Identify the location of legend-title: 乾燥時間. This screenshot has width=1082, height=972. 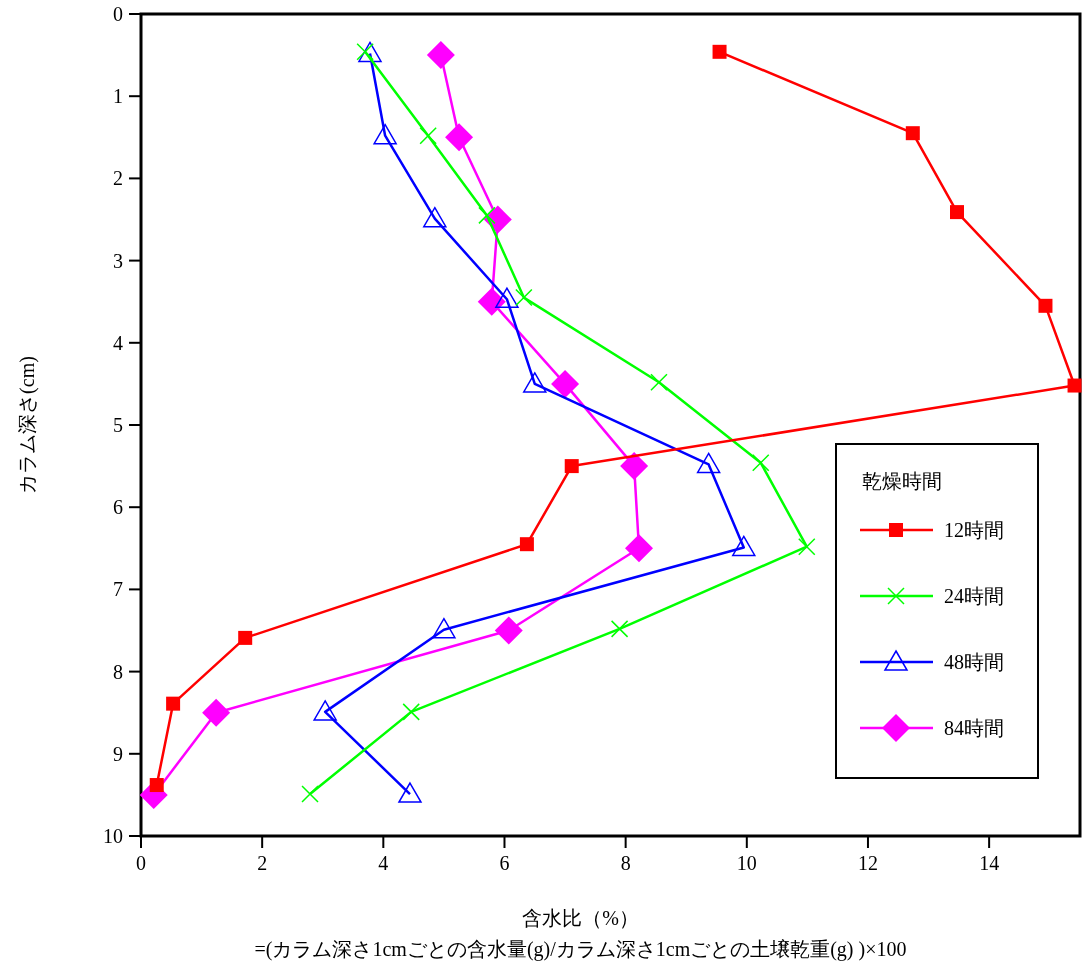
(902, 481).